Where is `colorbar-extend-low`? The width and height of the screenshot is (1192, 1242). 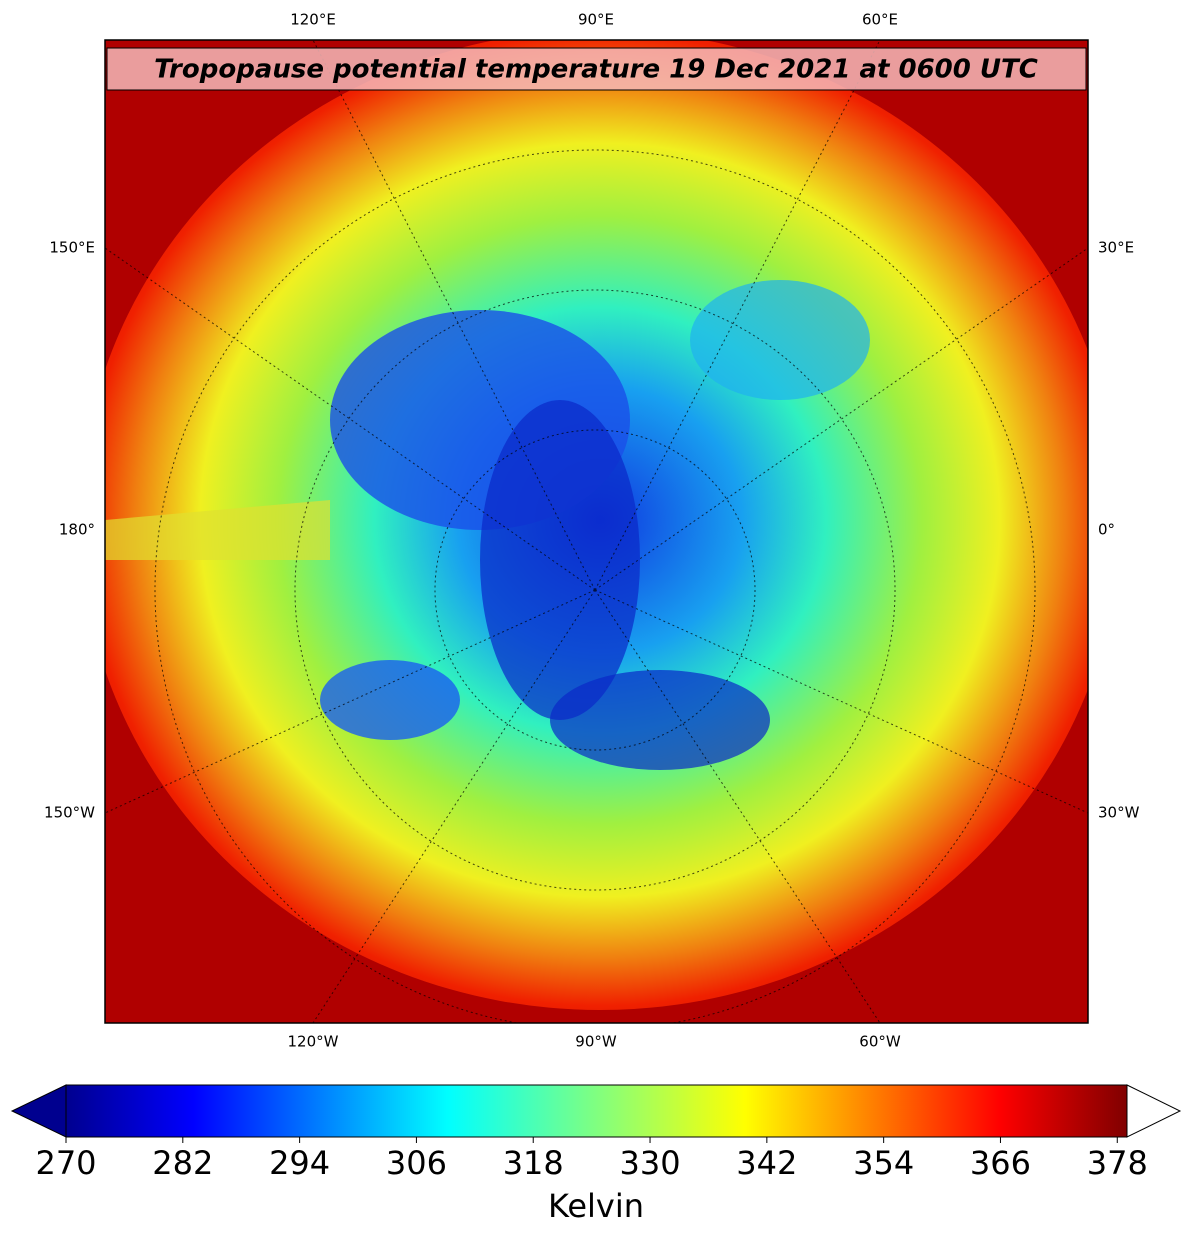
colorbar-extend-low is located at coordinates (38, 1111).